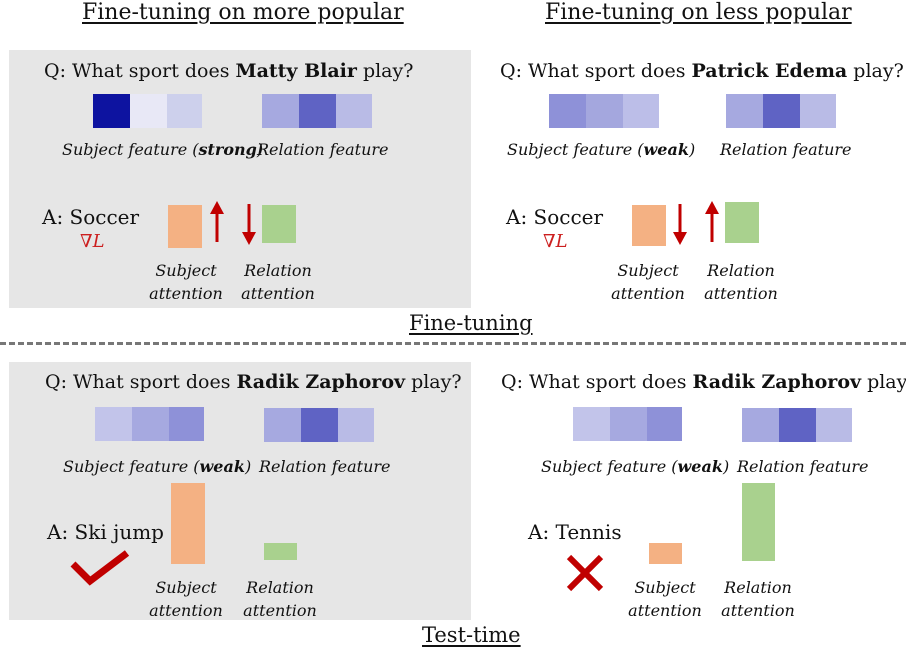  I want to click on cross-icon, so click(585, 573).